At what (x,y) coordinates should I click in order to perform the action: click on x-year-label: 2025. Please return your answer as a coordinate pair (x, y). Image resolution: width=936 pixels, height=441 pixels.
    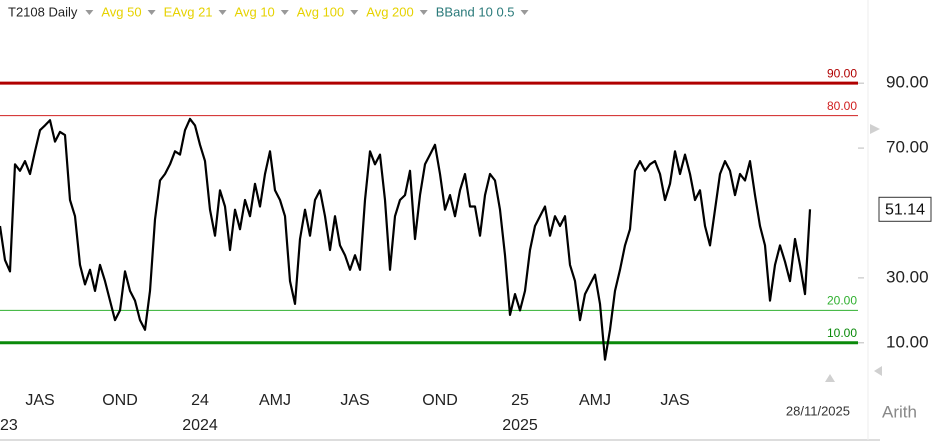
    Looking at the image, I should click on (520, 425).